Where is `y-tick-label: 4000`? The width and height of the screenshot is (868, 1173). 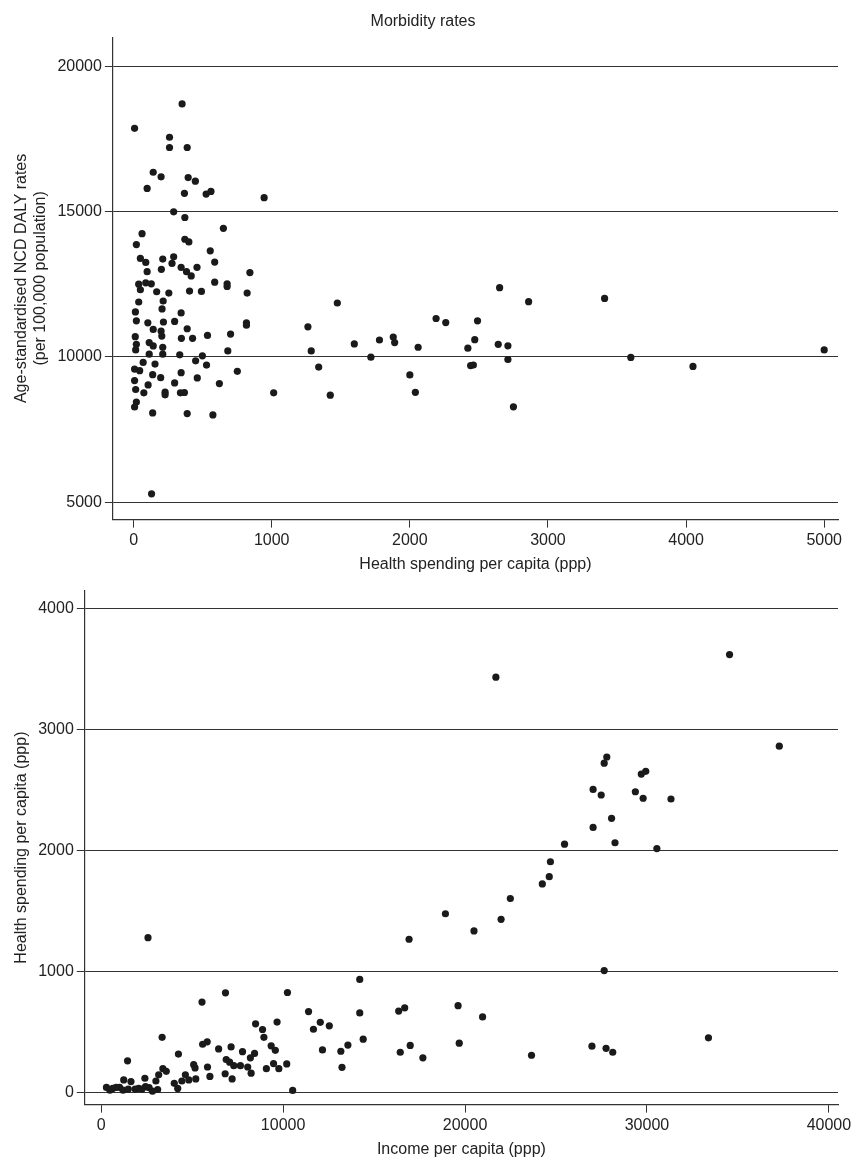
y-tick-label: 4000 is located at coordinates (56, 608).